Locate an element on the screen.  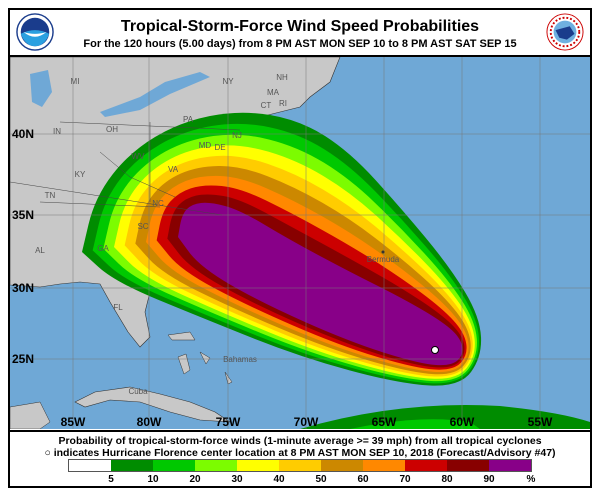
noaa-logo is located at coordinates (35, 32).